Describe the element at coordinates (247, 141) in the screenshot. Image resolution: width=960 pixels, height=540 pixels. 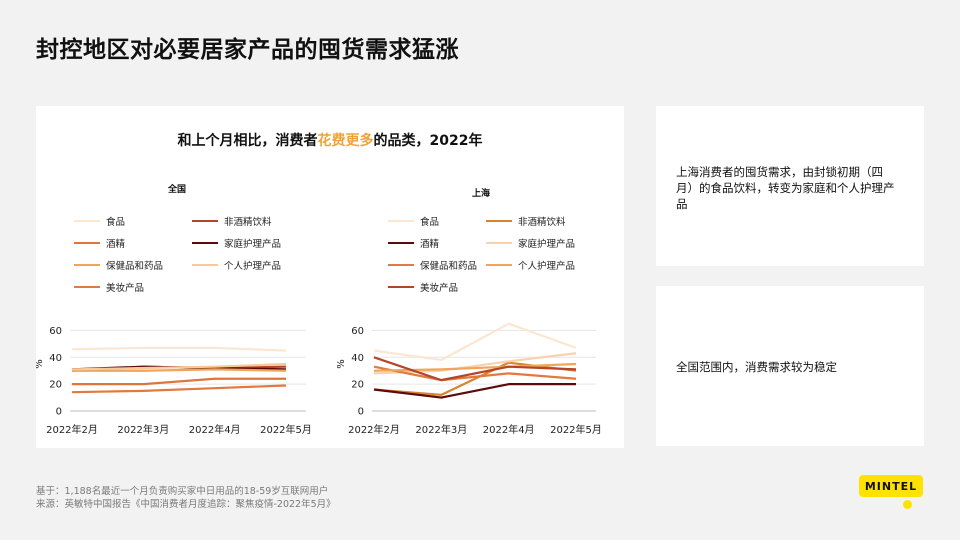
I see `chart-title-prefix: 和上个月相比，消费者` at that location.